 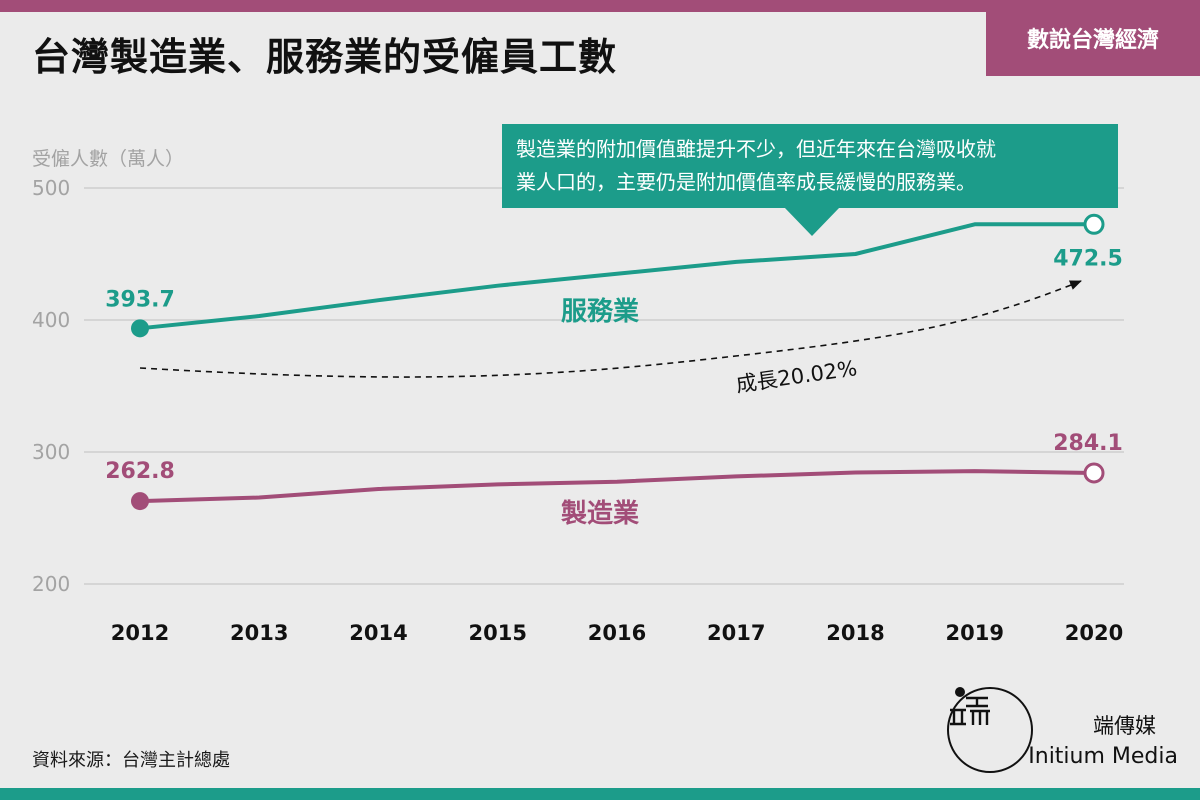 I want to click on manufacturing-line, so click(x=617, y=486).